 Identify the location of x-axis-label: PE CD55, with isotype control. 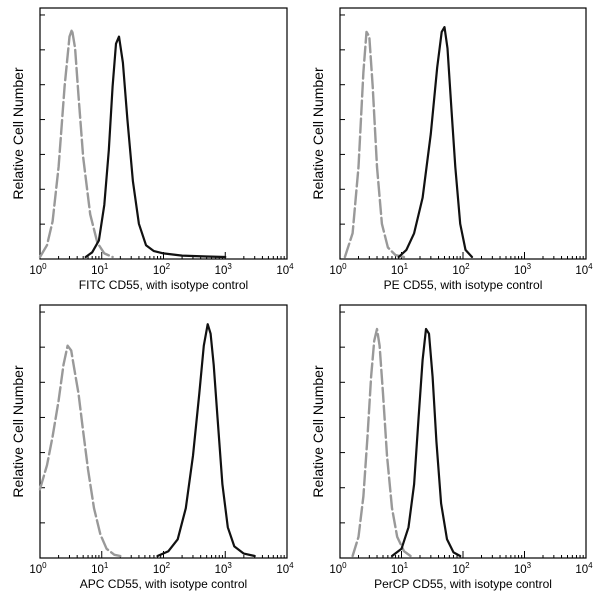
(463, 285).